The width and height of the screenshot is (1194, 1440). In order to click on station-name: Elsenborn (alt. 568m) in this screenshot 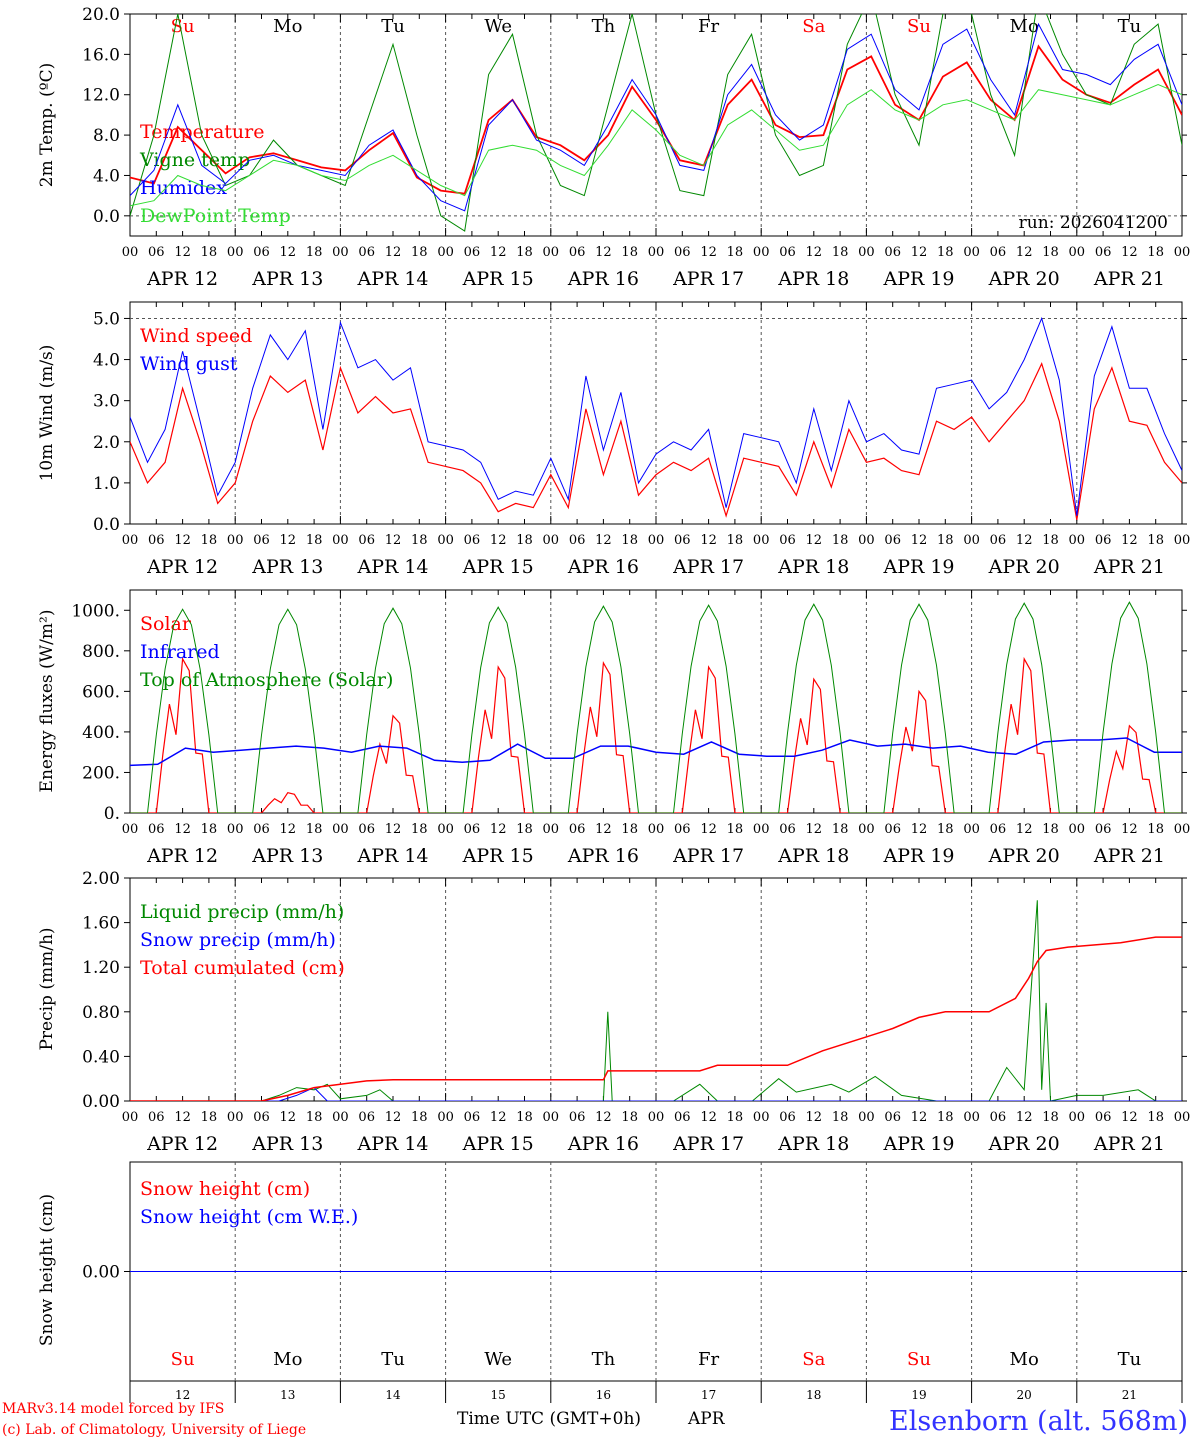, I will do `click(1038, 1421)`.